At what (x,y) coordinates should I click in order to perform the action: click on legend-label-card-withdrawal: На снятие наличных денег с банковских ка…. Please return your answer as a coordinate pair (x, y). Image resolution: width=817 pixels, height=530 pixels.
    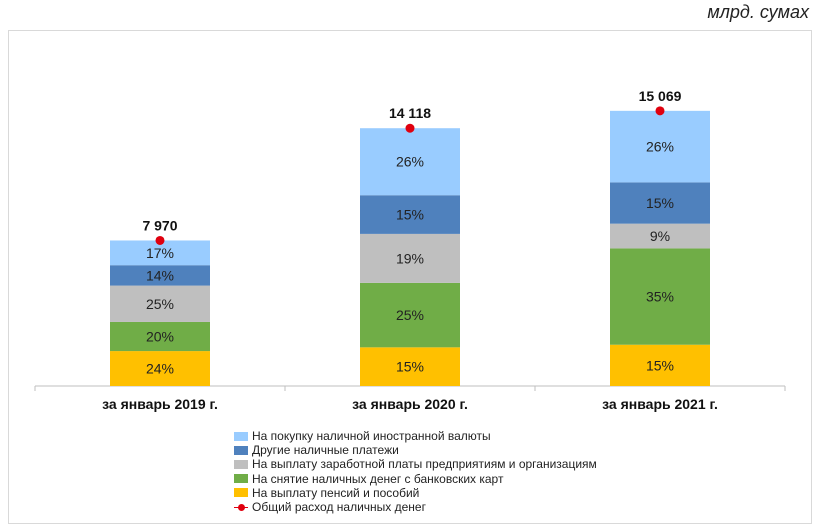
    Looking at the image, I should click on (378, 478).